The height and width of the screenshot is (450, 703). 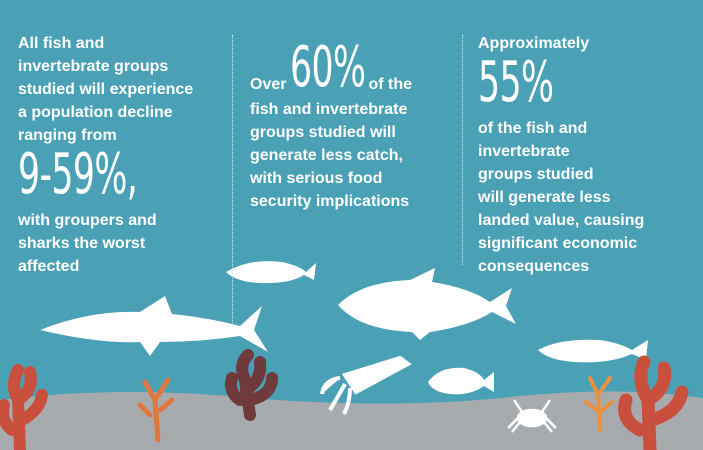 What do you see at coordinates (536, 174) in the screenshot?
I see `text-line: groups studied` at bounding box center [536, 174].